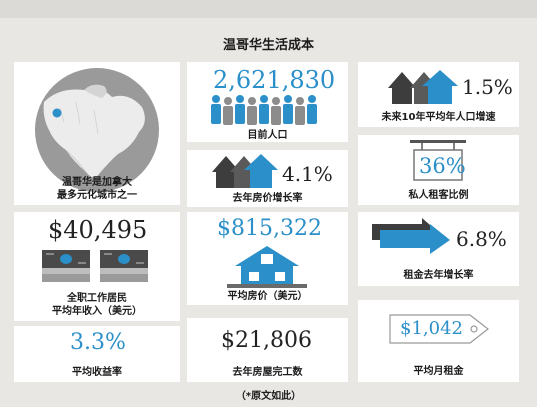 The height and width of the screenshot is (407, 537). I want to click on rent-growth-value: 6.8%, so click(481, 239).